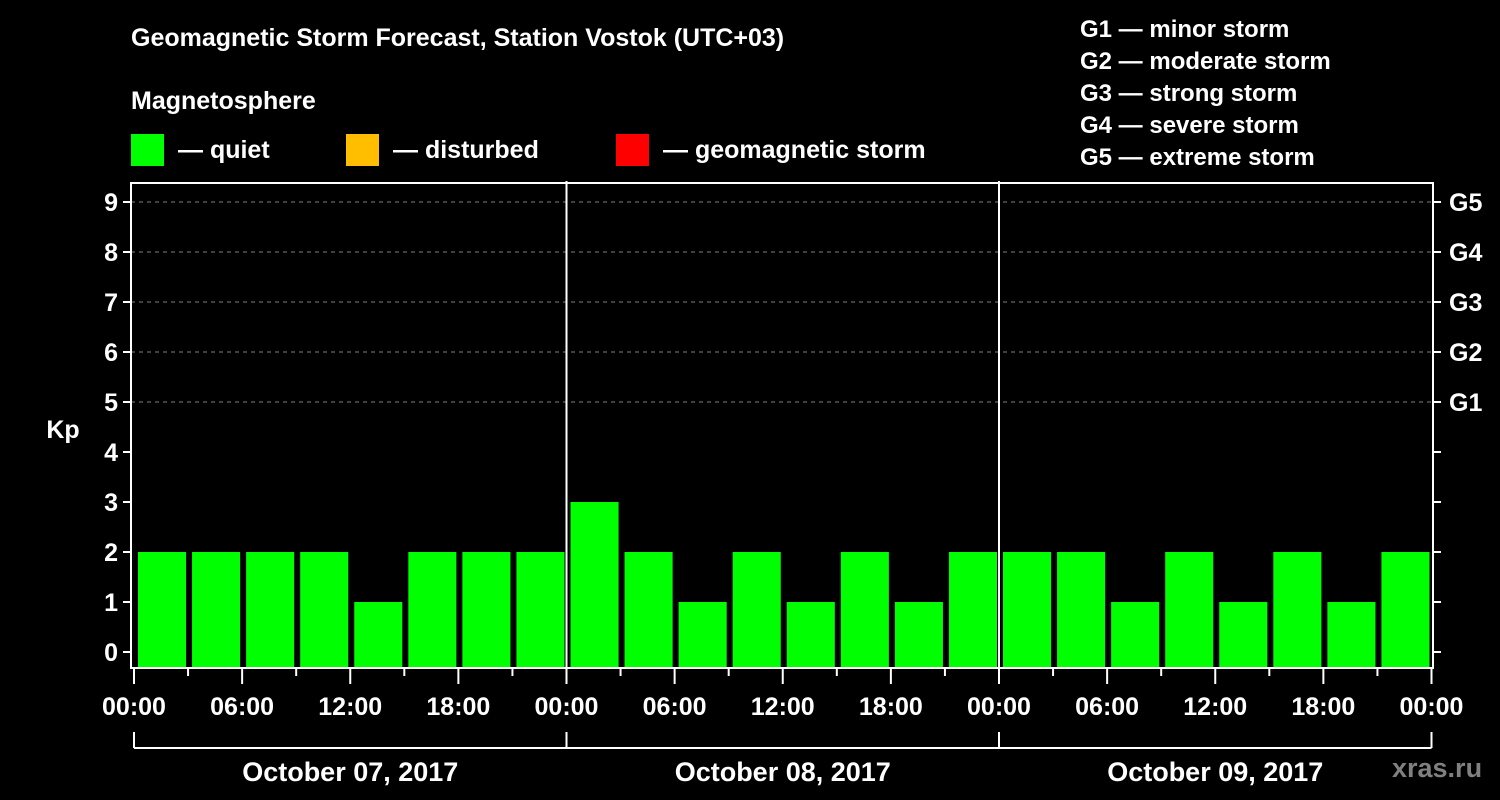  Describe the element at coordinates (111, 503) in the screenshot. I see `y-tick-label: 3` at that location.